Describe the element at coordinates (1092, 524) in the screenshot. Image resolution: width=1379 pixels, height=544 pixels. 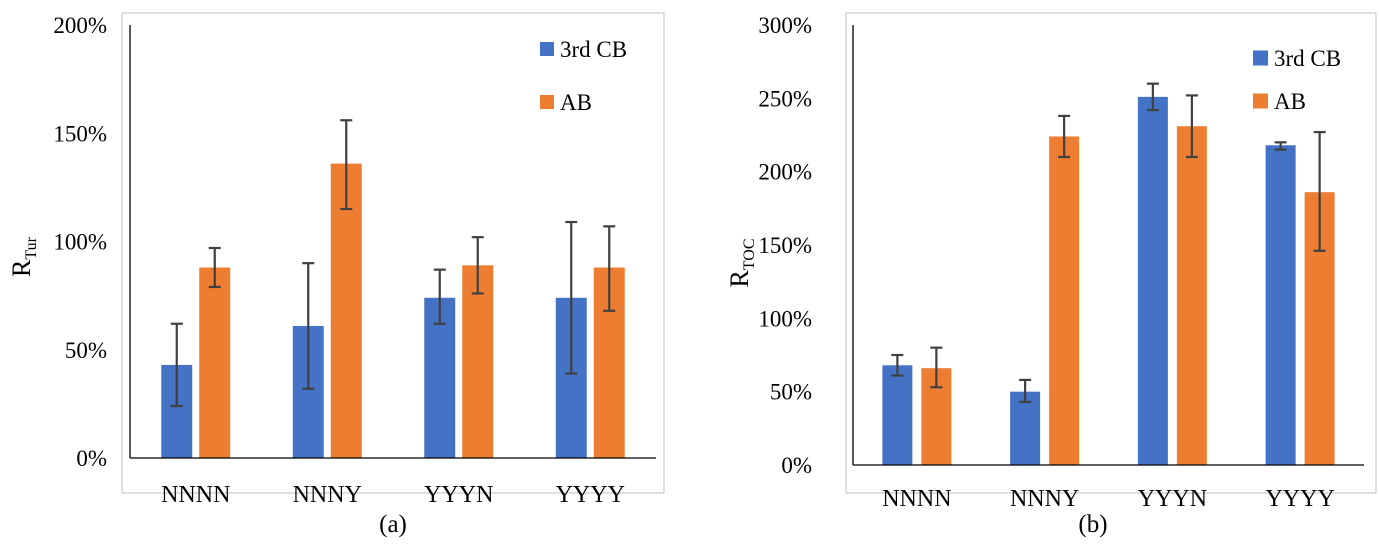
I see `panel-label: (b)` at that location.